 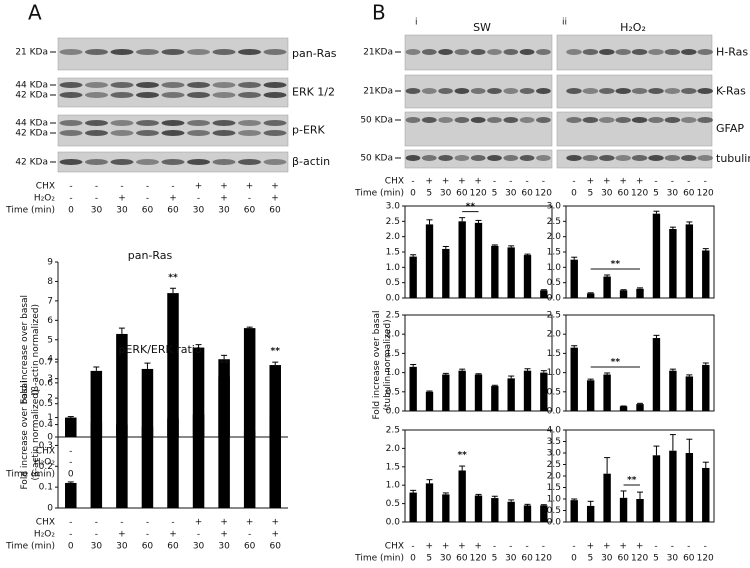 I want to click on condition-label: CHX, so click(x=394, y=182).